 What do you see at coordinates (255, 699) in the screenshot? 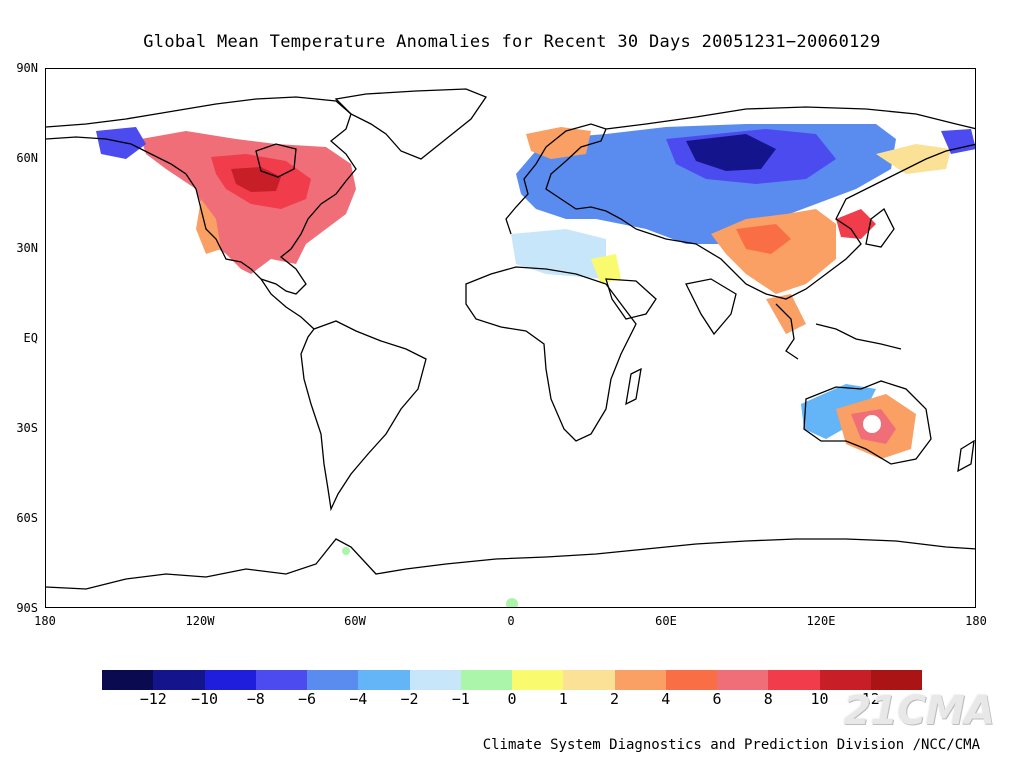
I see `colorbar-tick-label: −8` at bounding box center [255, 699].